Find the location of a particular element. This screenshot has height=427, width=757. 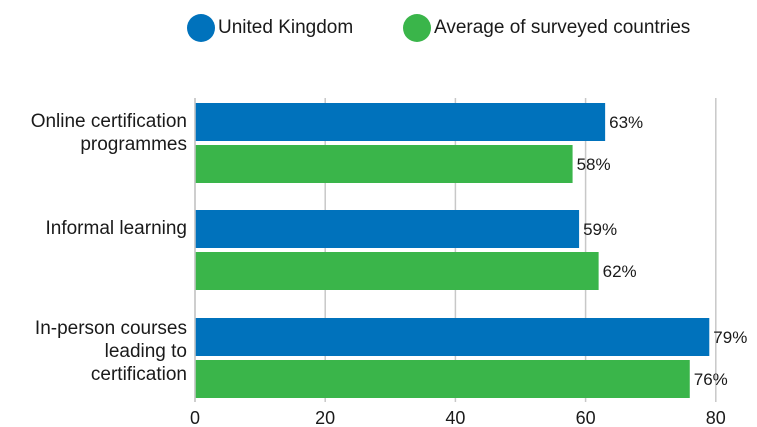

x-tick-label-40: 40 is located at coordinates (455, 417).